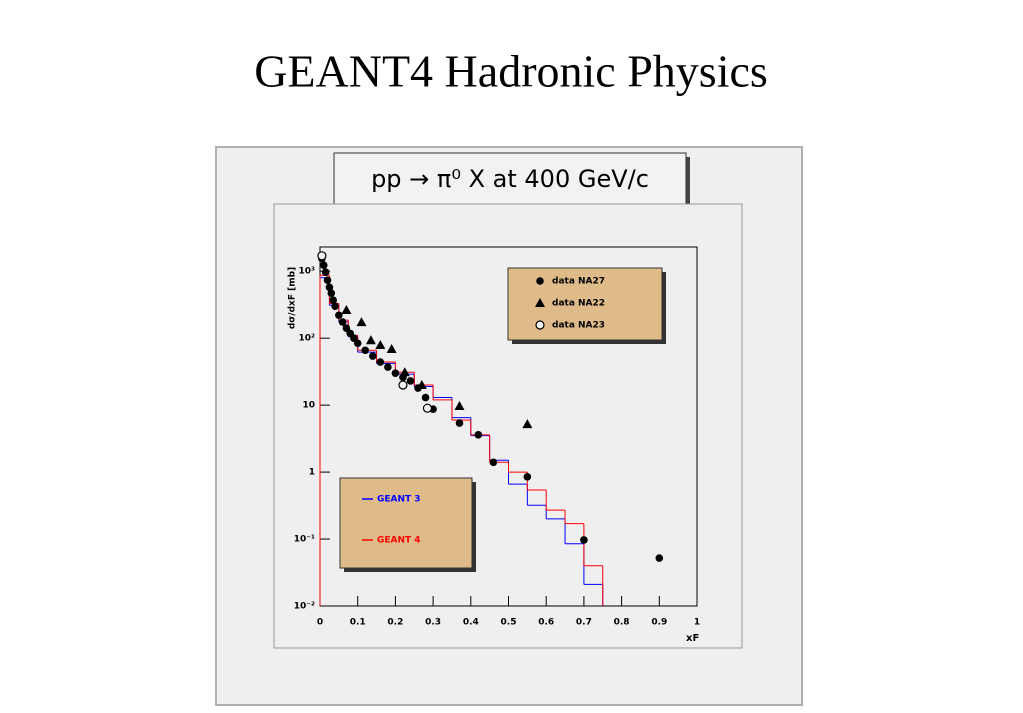 The height and width of the screenshot is (713, 1023). I want to click on x-tick-label: 0, so click(320, 623).